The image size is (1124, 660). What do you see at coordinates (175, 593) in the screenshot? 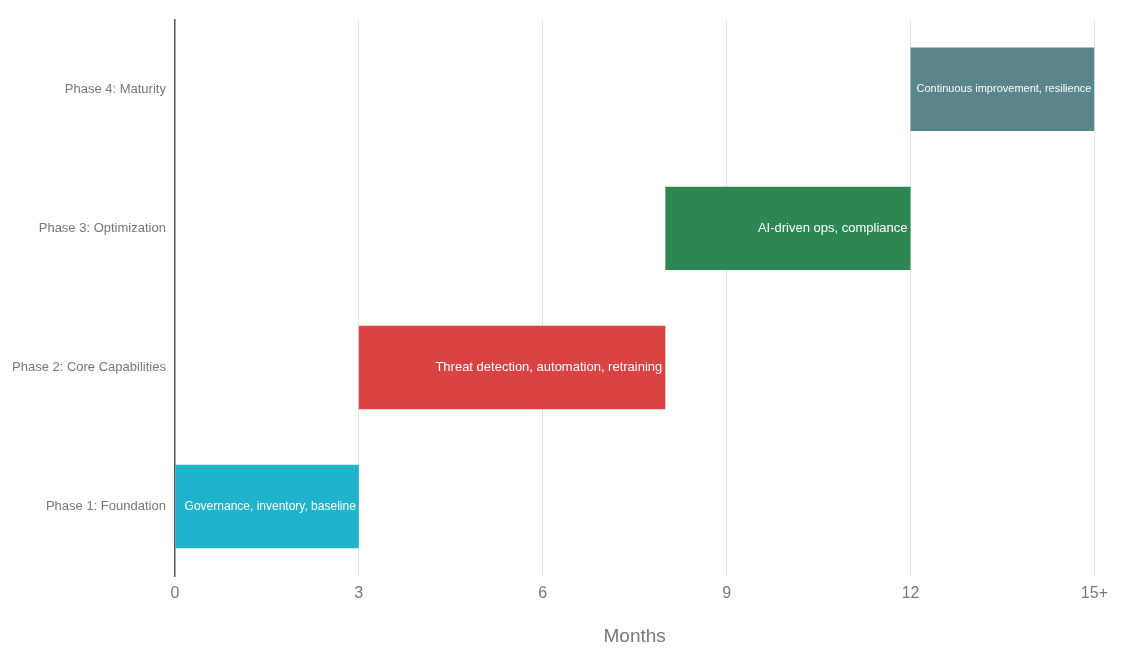
I see `x-tick-label: 0` at bounding box center [175, 593].